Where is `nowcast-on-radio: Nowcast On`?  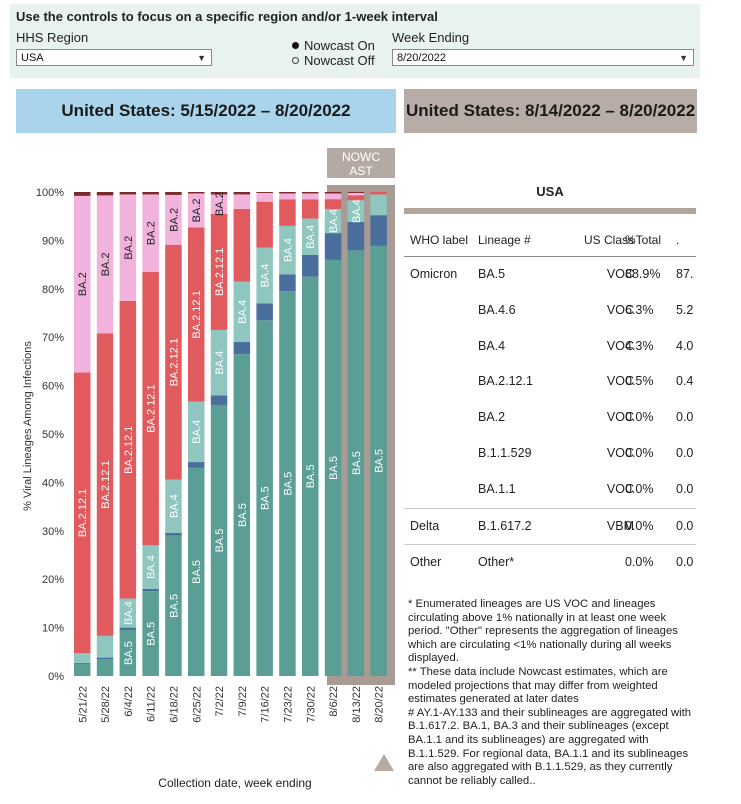
nowcast-on-radio: Nowcast On is located at coordinates (333, 45).